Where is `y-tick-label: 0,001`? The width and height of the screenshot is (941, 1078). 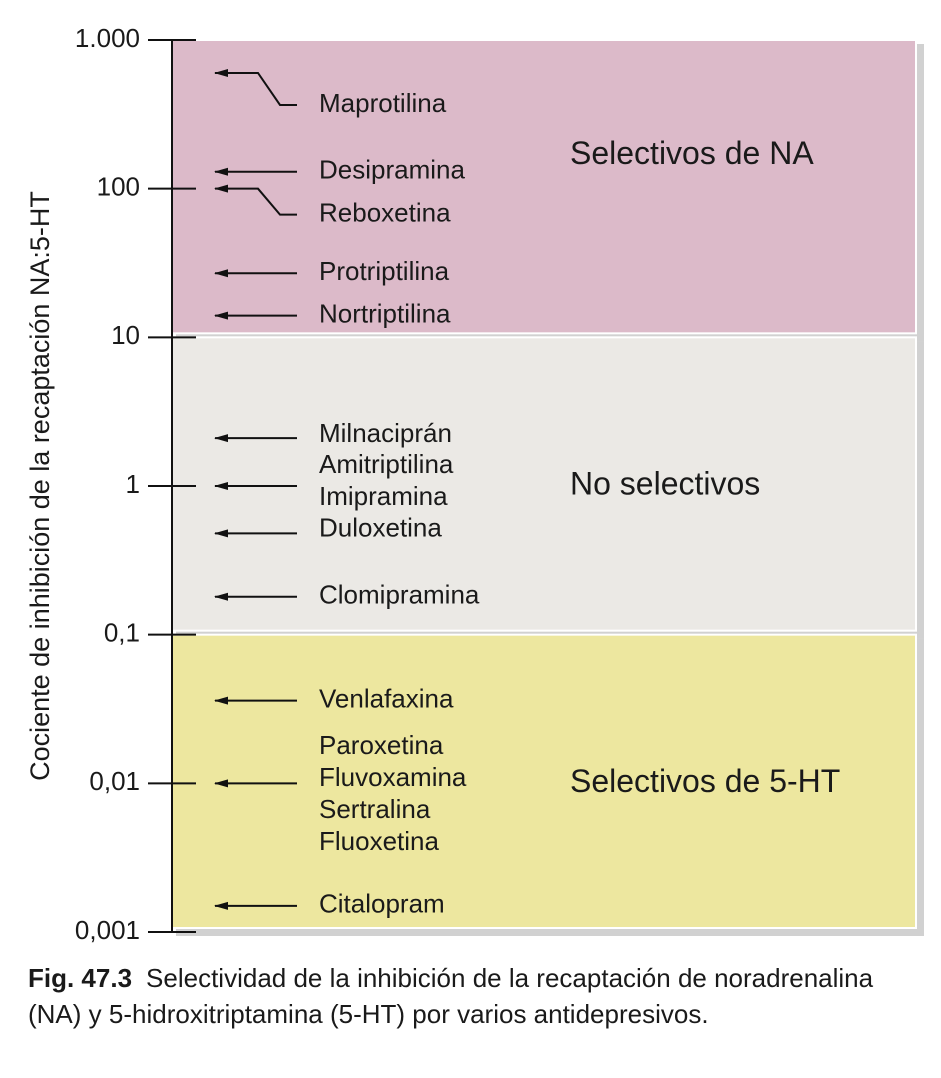 y-tick-label: 0,001 is located at coordinates (107, 930).